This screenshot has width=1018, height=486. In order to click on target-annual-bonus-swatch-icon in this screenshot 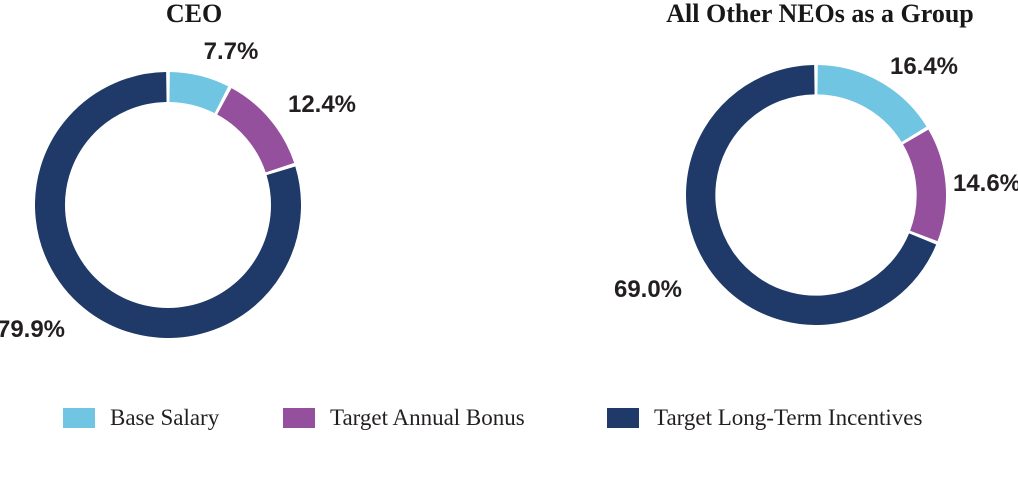, I will do `click(299, 418)`.